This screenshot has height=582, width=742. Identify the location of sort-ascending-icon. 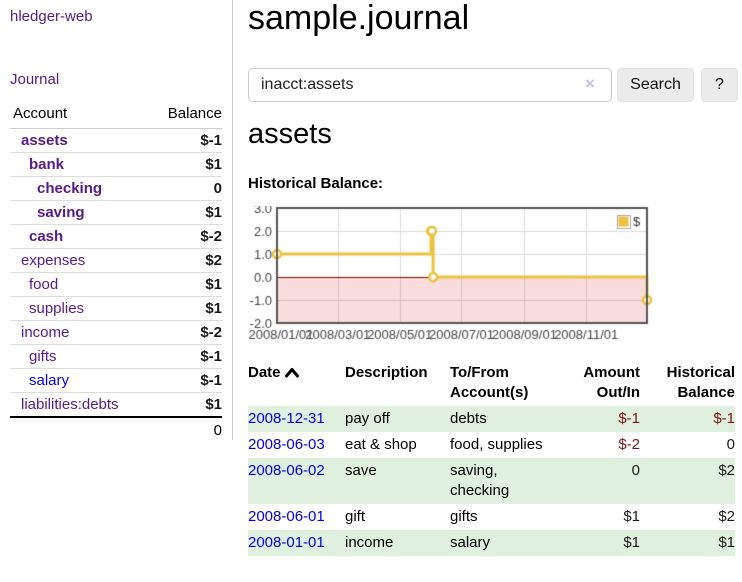
(291, 373).